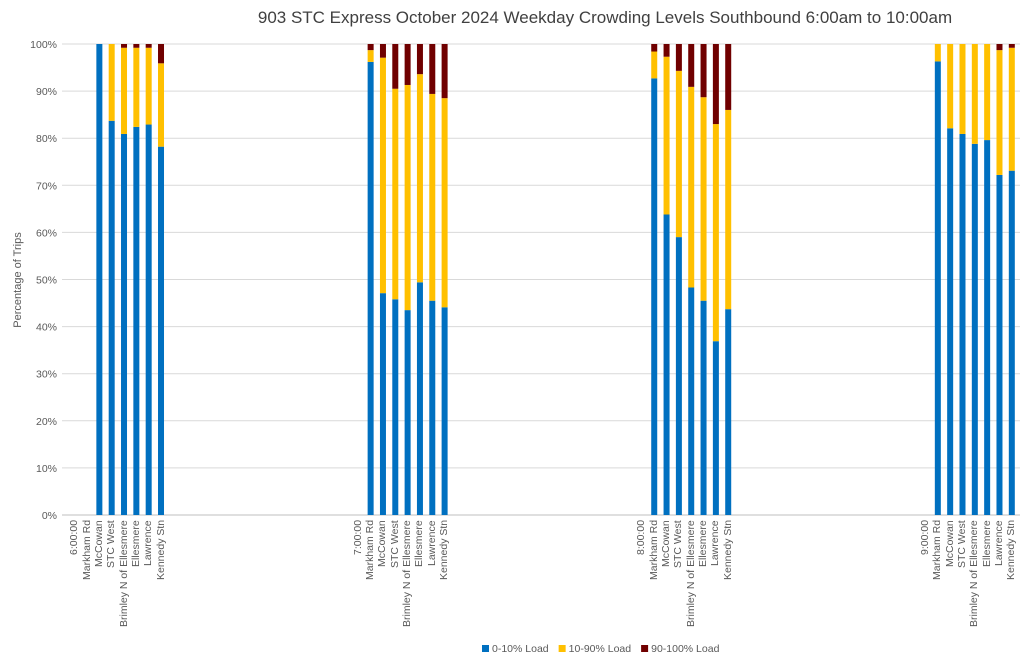 This screenshot has height=655, width=1024. I want to click on y-tick-label: 90%, so click(46, 92).